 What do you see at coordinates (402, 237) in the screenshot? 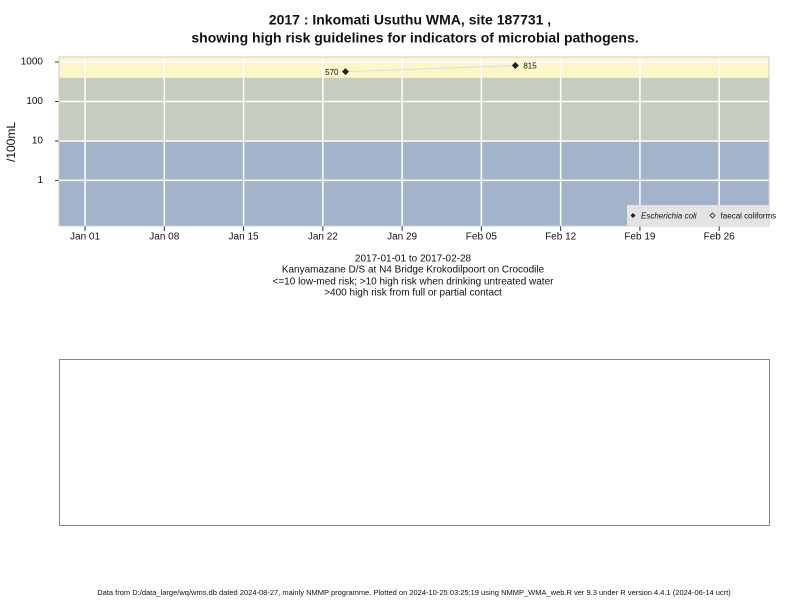
I see `x-tick-label: Jan 29` at bounding box center [402, 237].